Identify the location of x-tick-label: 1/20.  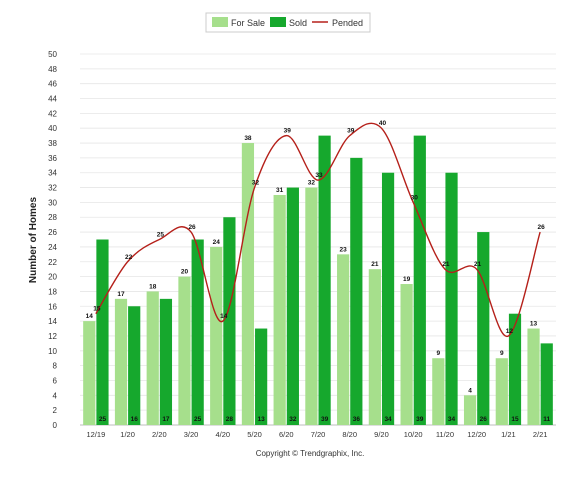
(127, 434).